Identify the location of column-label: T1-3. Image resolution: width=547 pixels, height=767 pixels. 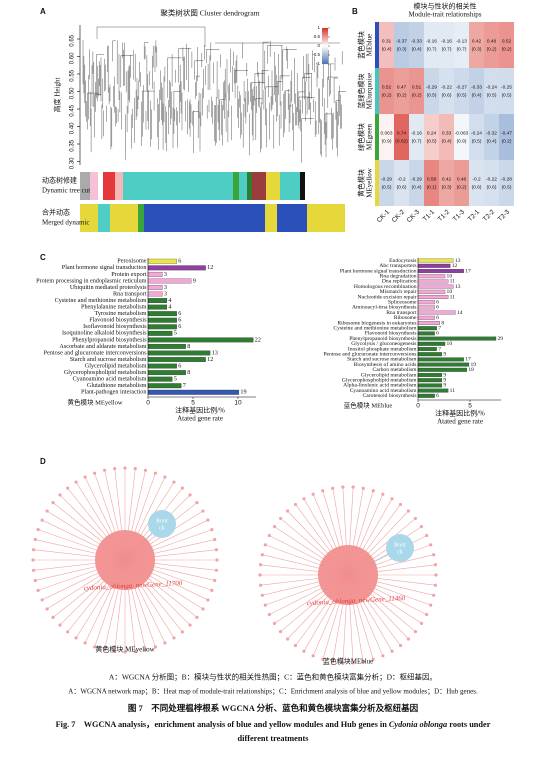
(459, 215).